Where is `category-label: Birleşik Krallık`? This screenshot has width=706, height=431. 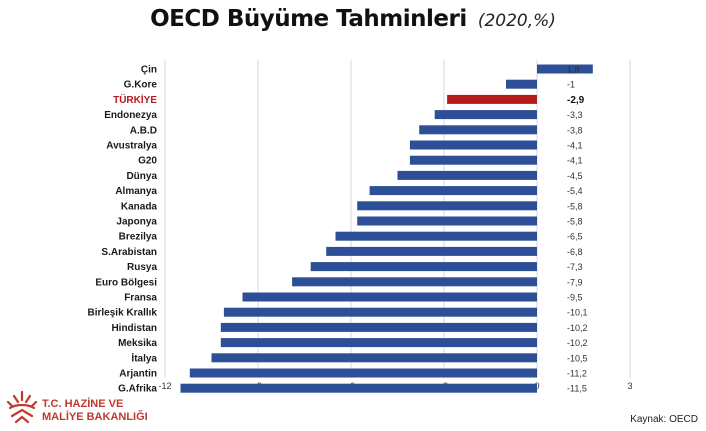 category-label: Birleşik Krallık is located at coordinates (123, 313).